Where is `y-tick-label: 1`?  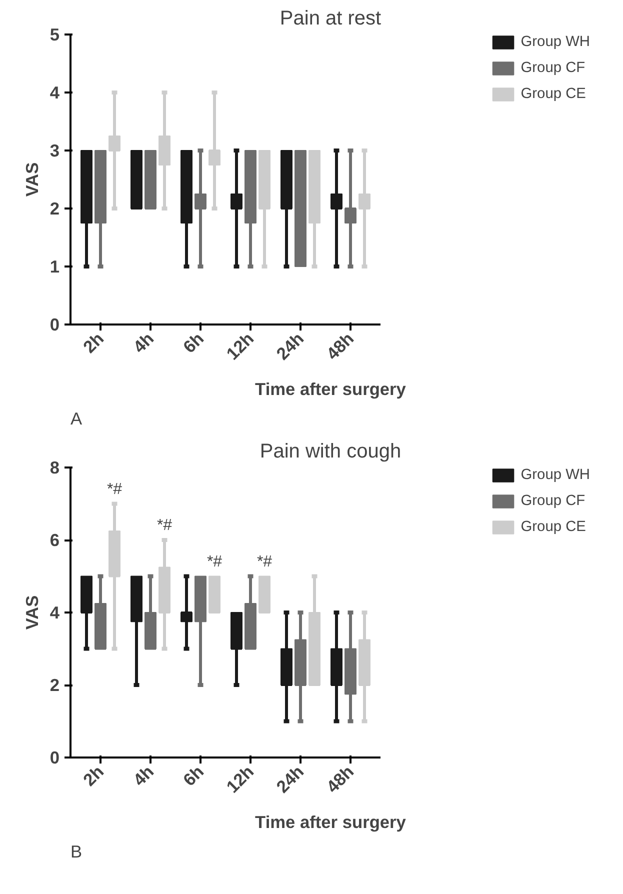
y-tick-label: 1 is located at coordinates (55, 266).